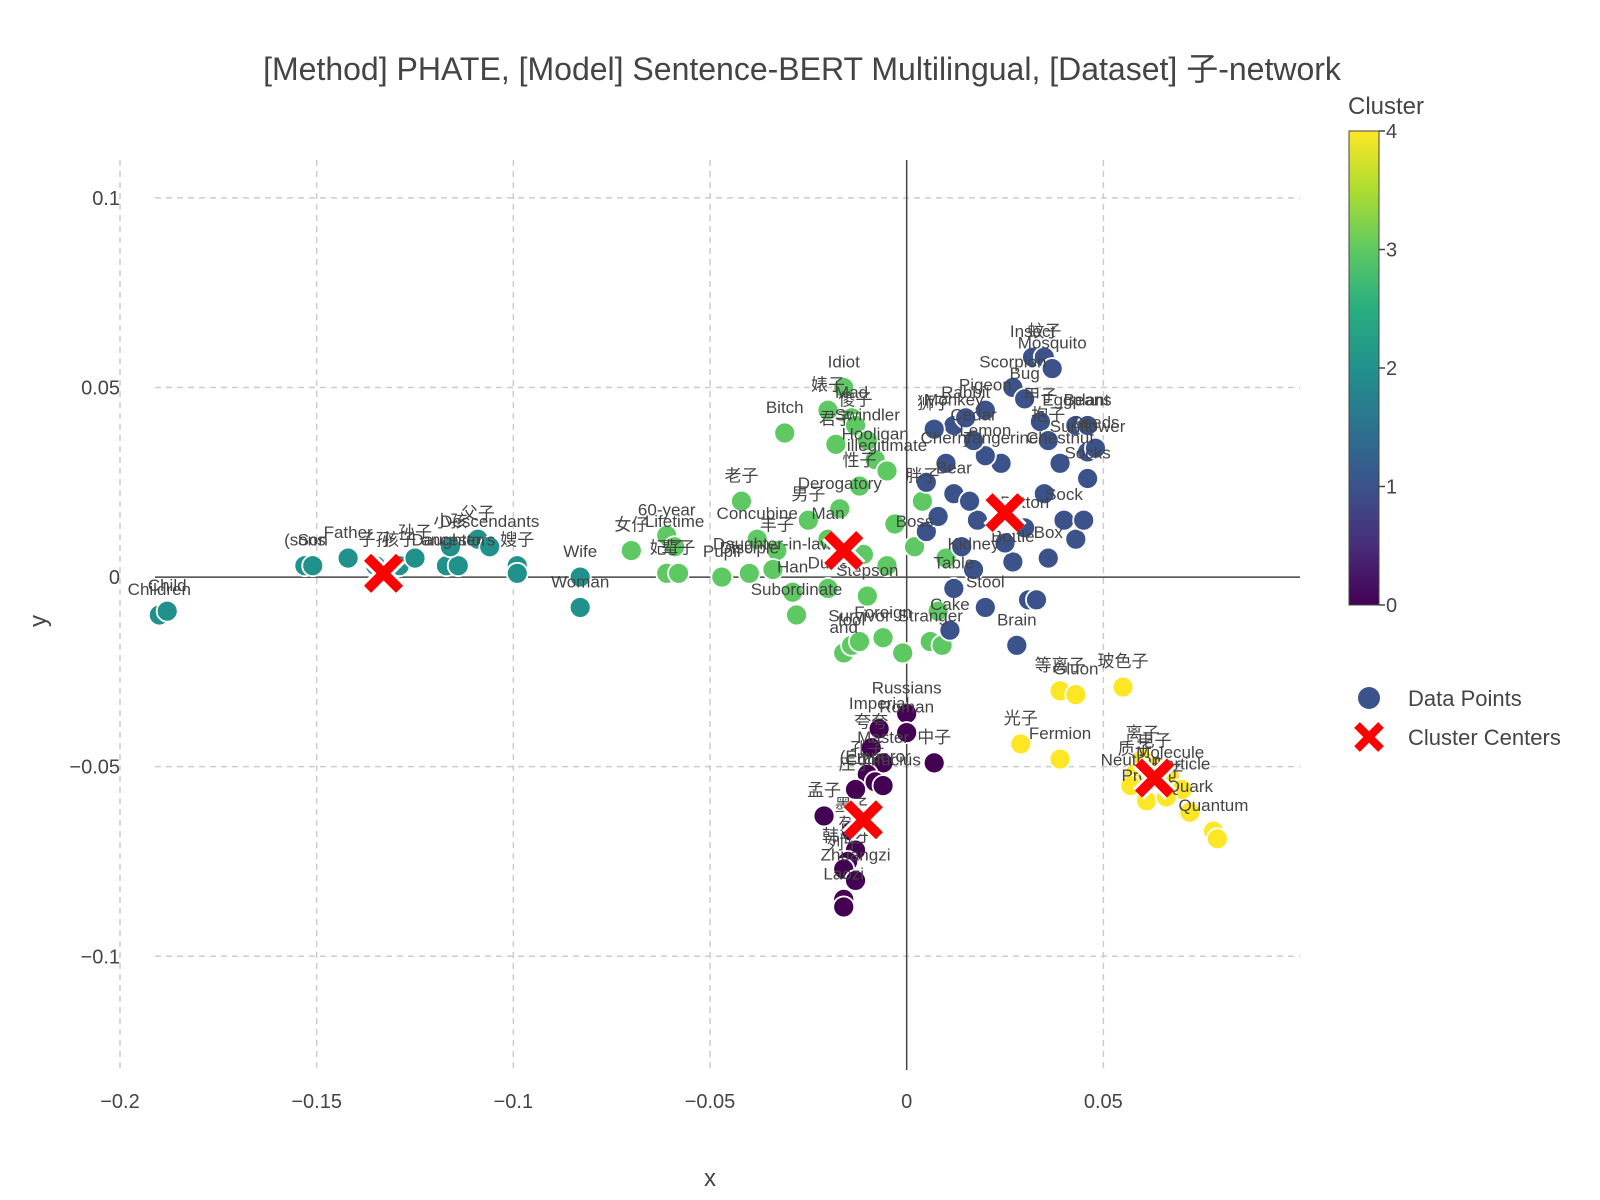 Image resolution: width=1600 pixels, height=1200 pixels. Describe the element at coordinates (580, 551) in the screenshot. I see `point-label: Wife` at that location.